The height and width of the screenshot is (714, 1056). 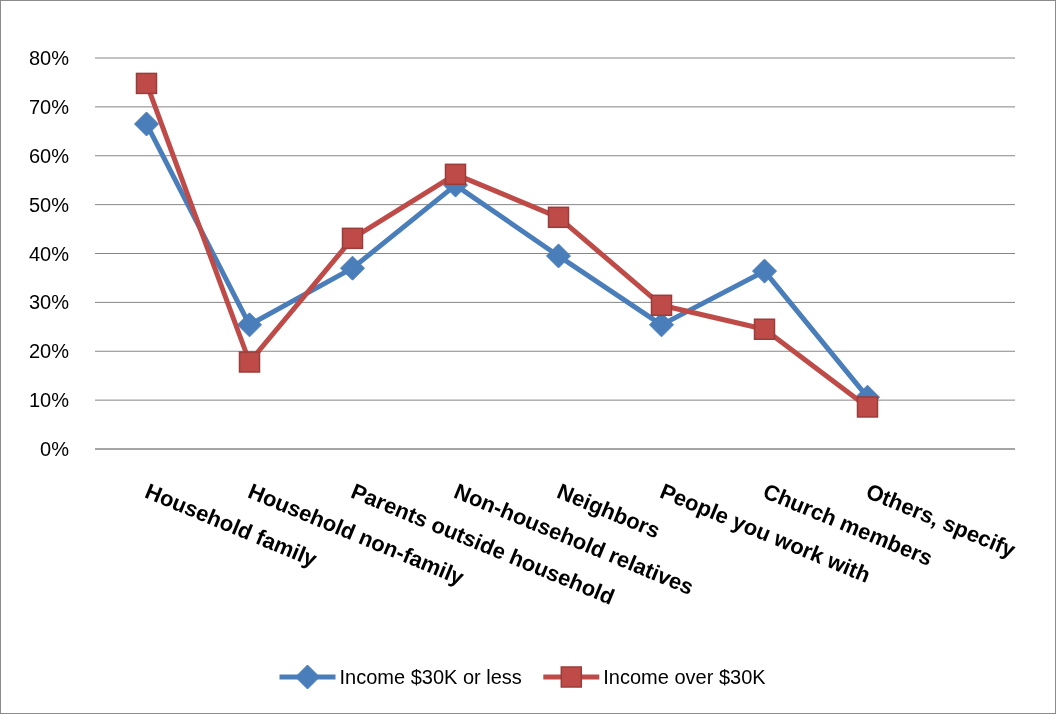 I want to click on legend-label: Income $30K or less, so click(x=430, y=677).